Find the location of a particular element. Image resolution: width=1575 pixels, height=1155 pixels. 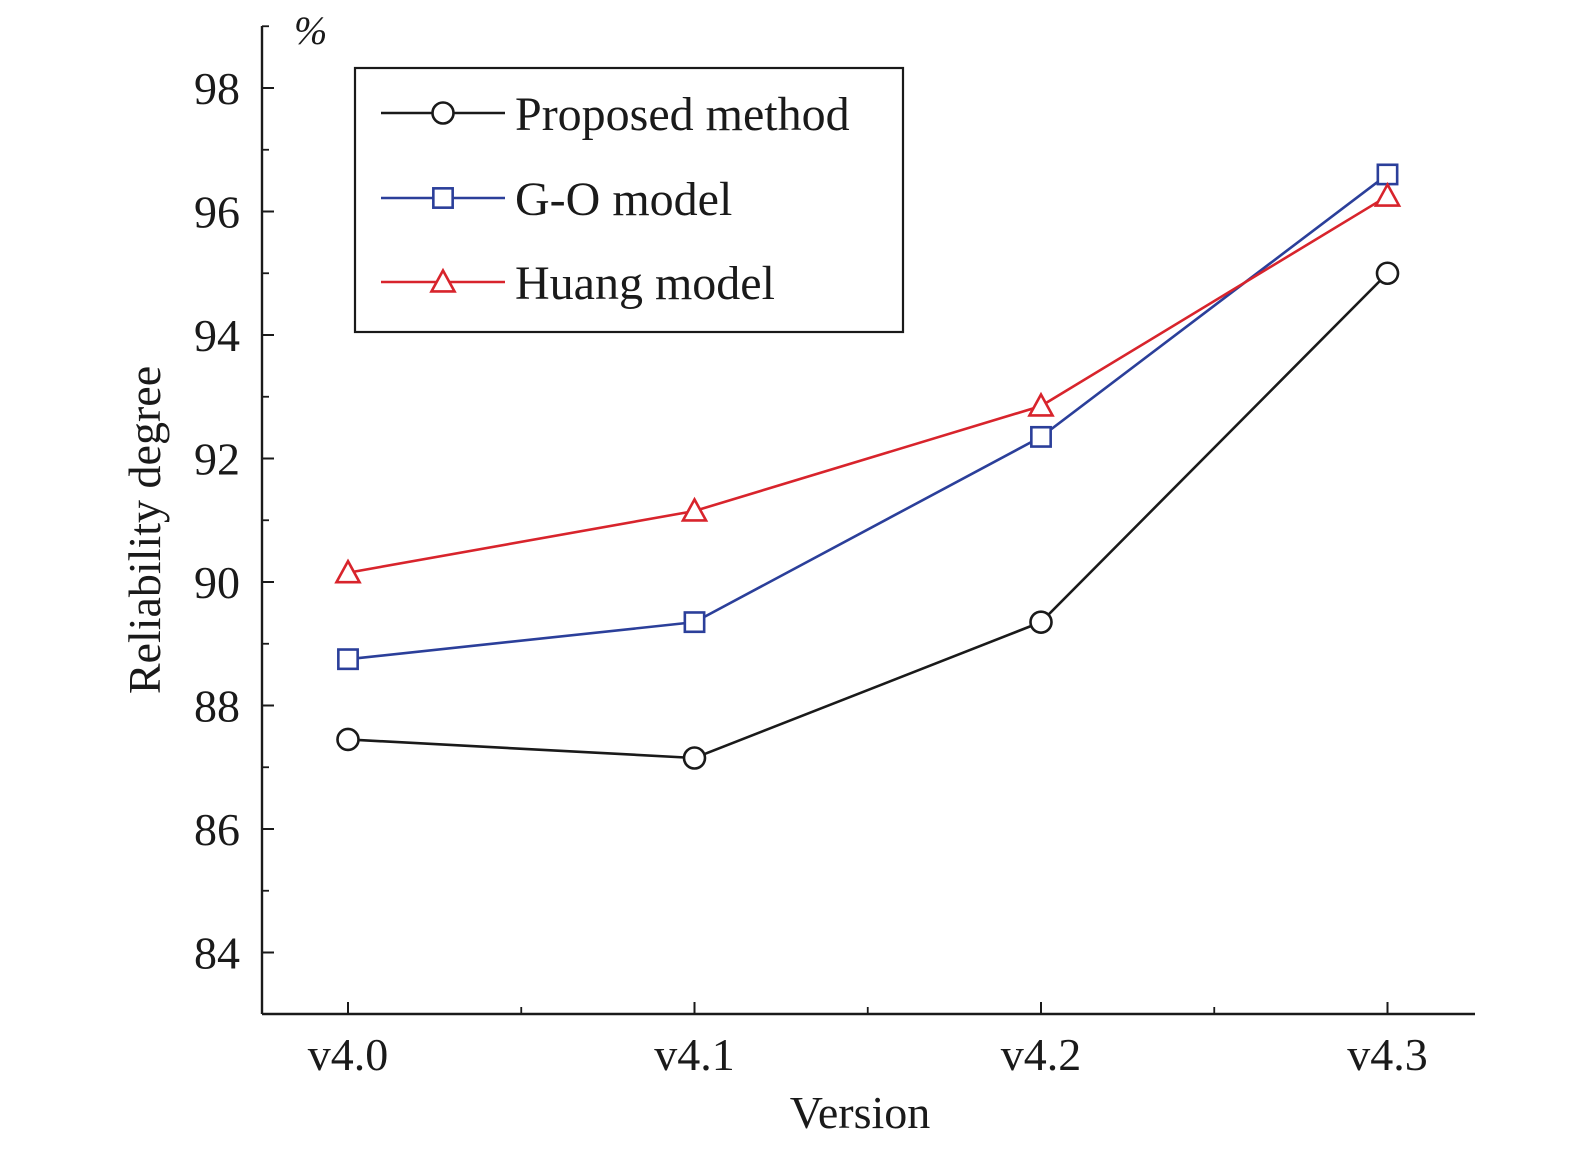

y-tick-label: 88 is located at coordinates (217, 706).